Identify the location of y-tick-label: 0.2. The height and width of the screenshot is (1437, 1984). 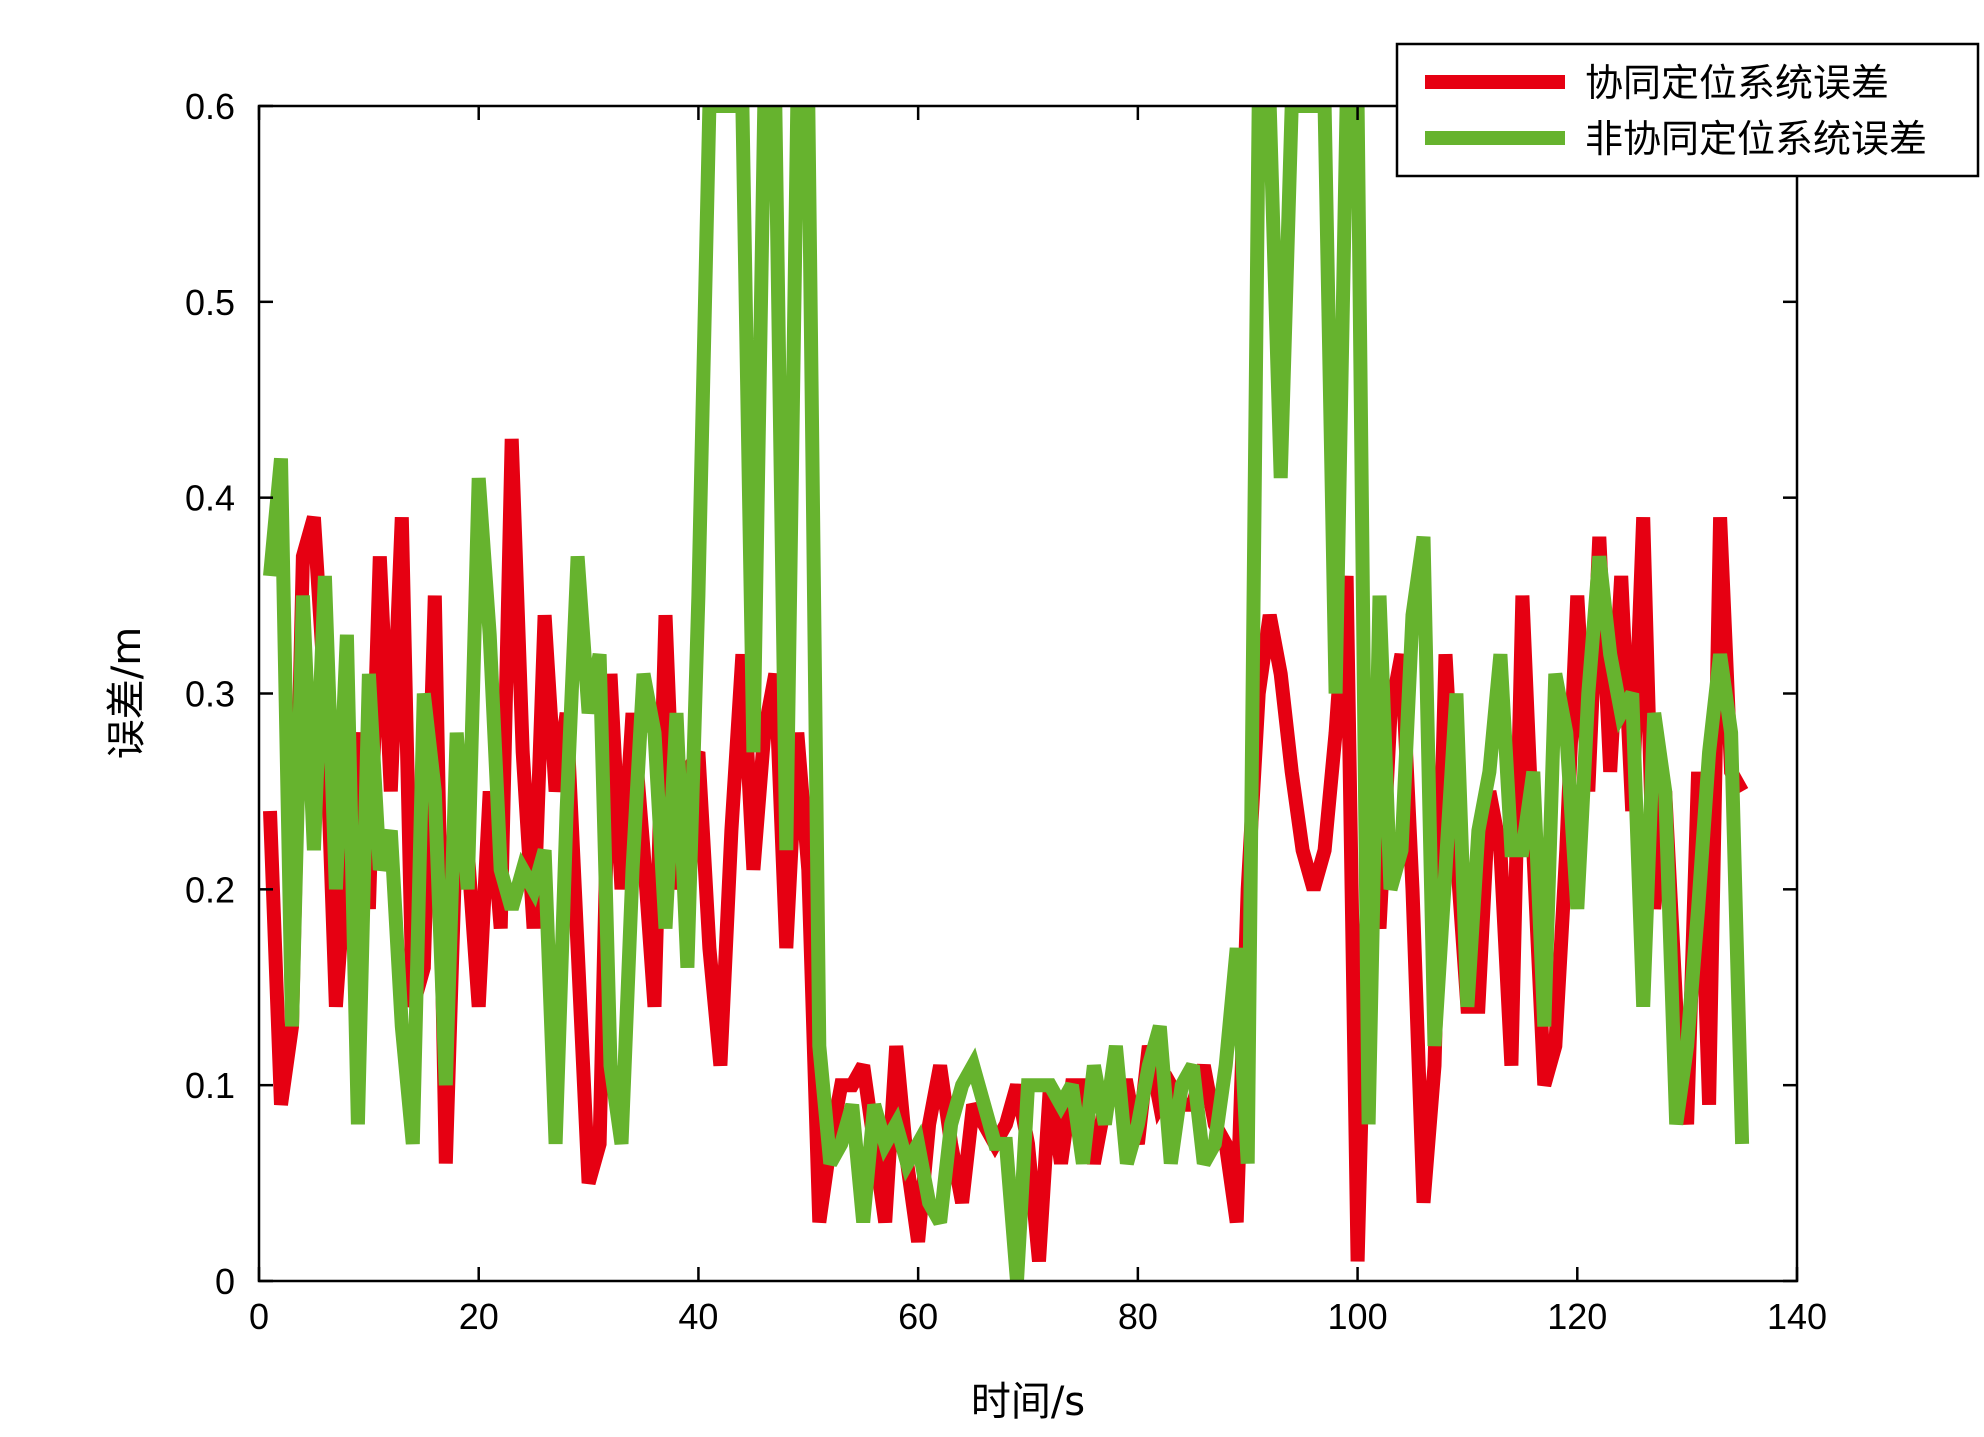
(210, 889).